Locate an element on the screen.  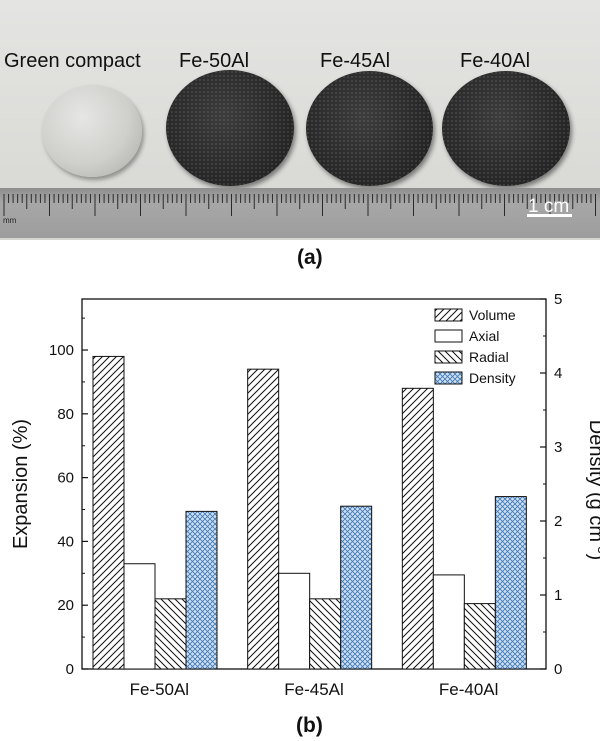
legend-swatch-volume is located at coordinates (448, 315).